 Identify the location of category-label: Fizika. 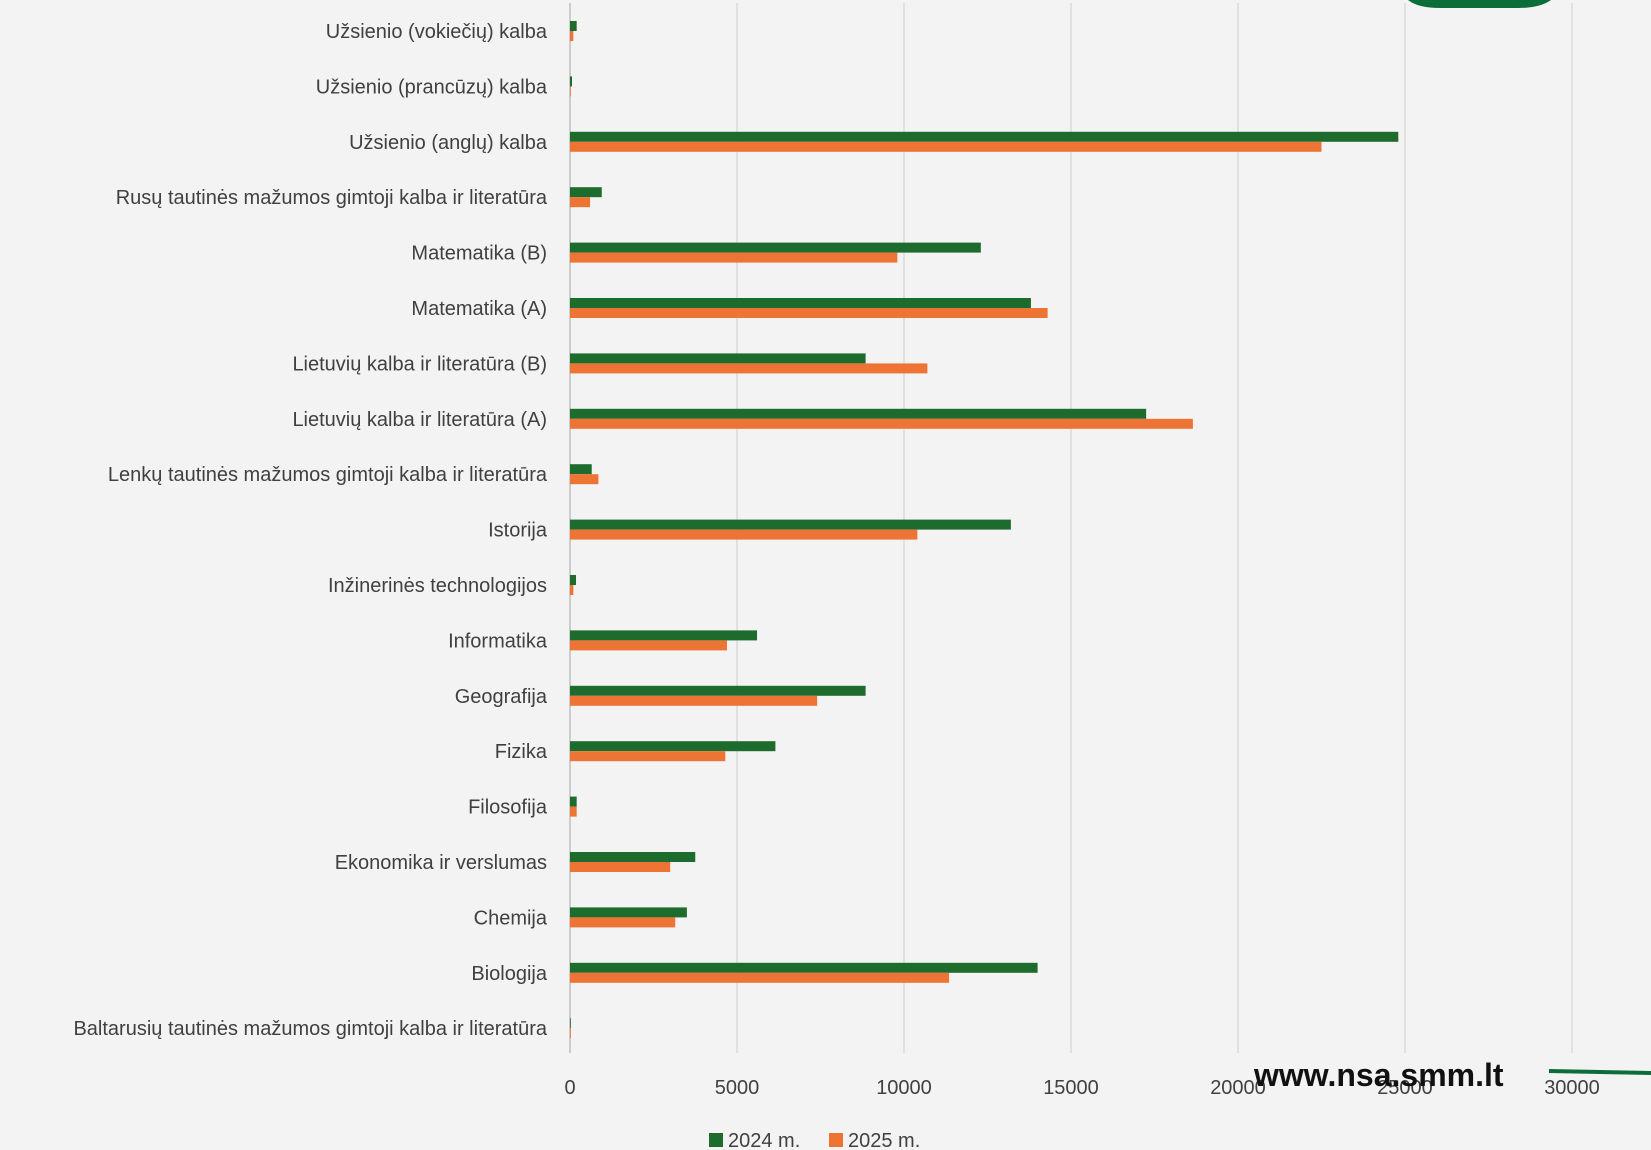
(521, 752).